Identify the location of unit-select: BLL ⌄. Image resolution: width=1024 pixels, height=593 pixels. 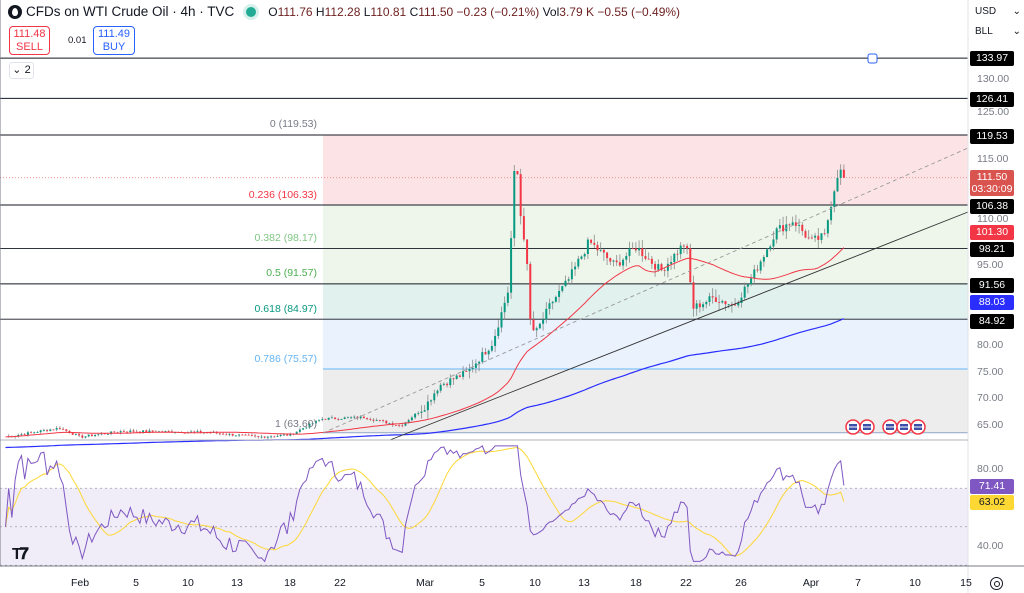
(998, 31).